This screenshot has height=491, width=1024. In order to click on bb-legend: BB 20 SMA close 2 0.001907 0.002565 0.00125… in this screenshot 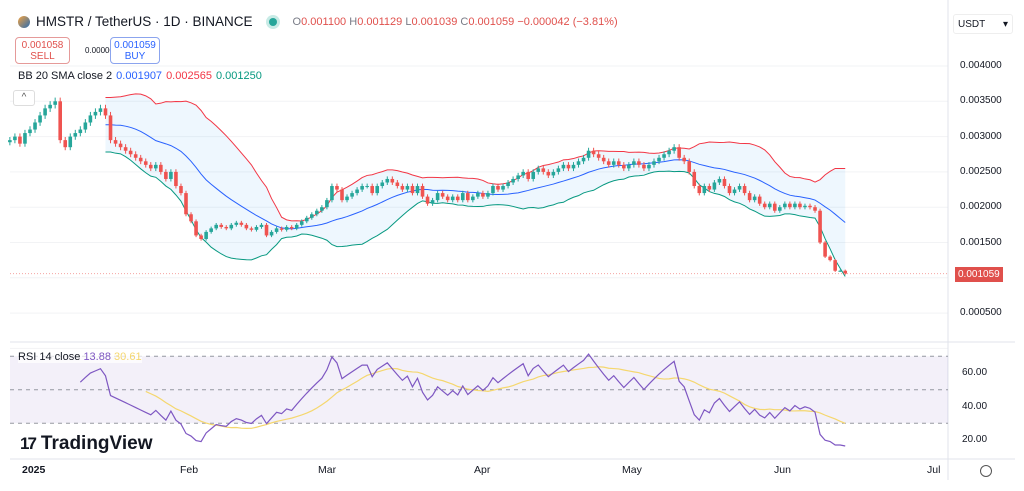, I will do `click(140, 76)`.